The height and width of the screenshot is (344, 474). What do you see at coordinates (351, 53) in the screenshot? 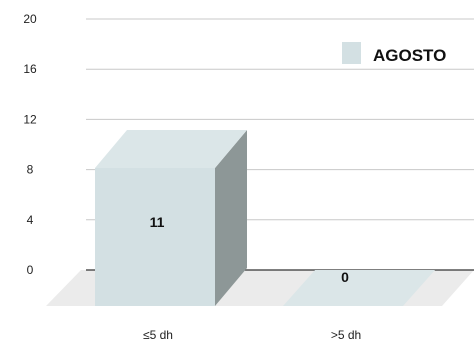
I see `legend-swatch` at bounding box center [351, 53].